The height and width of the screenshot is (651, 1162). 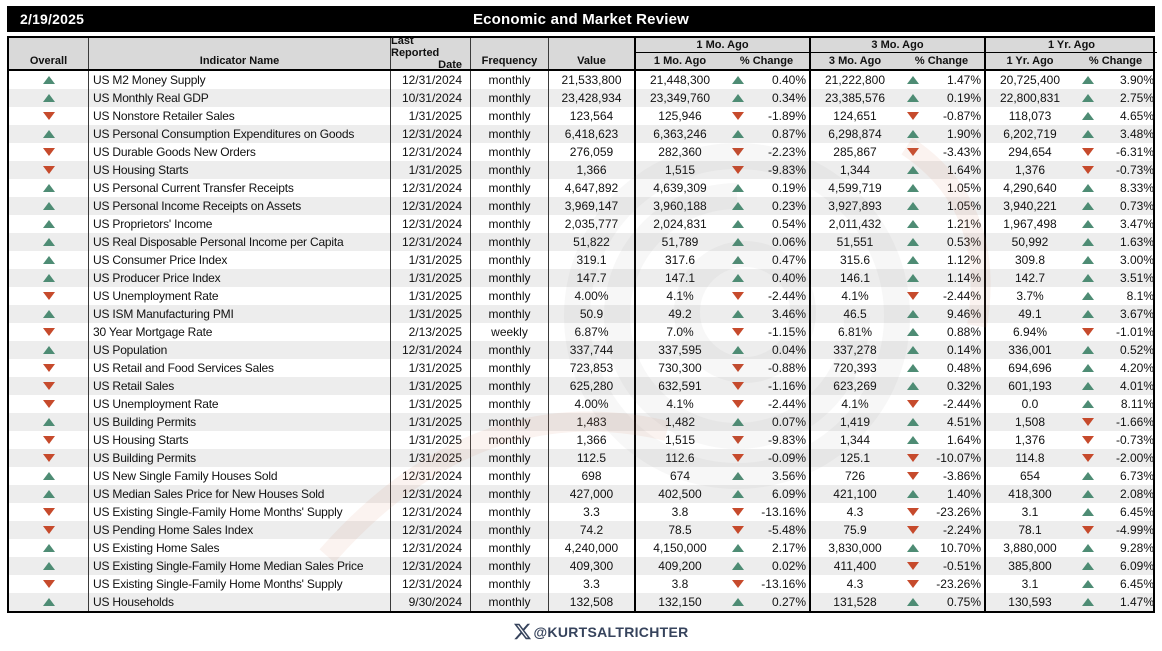 What do you see at coordinates (781, 332) in the screenshot?
I see `m1-percent-change: -1.15%` at bounding box center [781, 332].